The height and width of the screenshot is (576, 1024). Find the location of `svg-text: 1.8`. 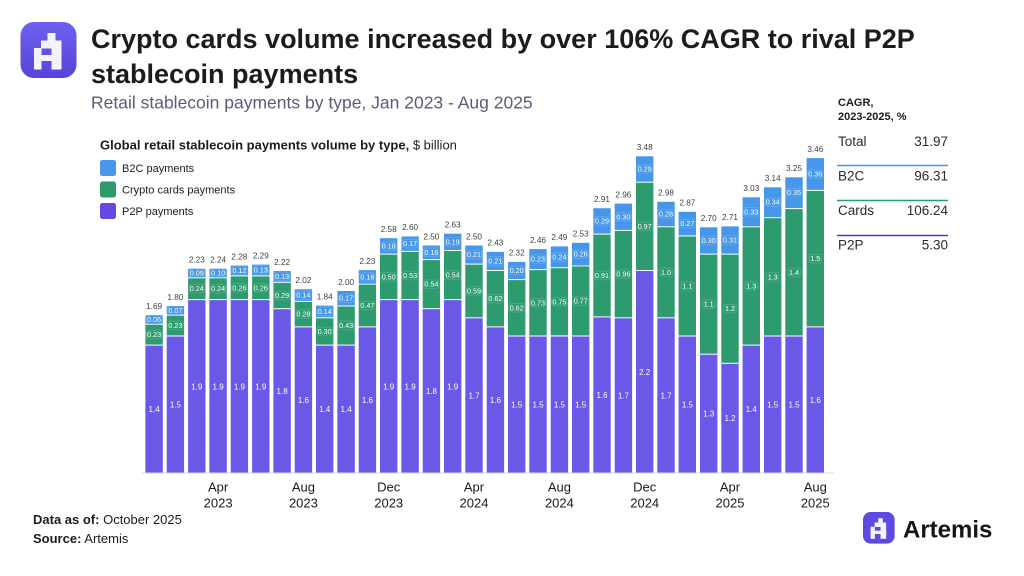

svg-text: 1.8 is located at coordinates (432, 391).